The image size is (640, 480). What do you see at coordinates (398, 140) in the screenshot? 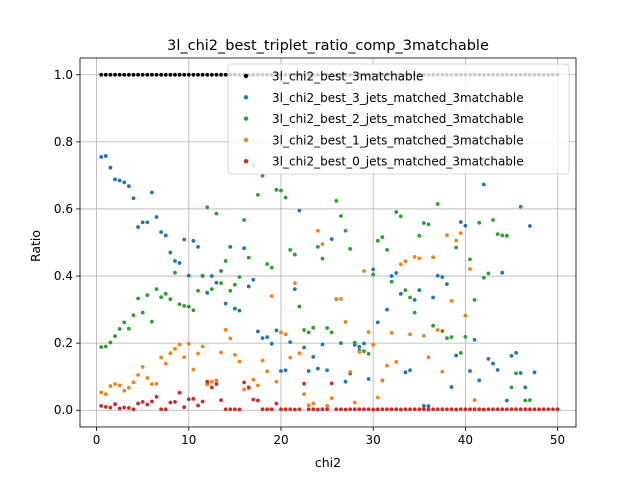
I see `legend-label: 3l_chi2_best_1_jets_matched_3matchable` at bounding box center [398, 140].